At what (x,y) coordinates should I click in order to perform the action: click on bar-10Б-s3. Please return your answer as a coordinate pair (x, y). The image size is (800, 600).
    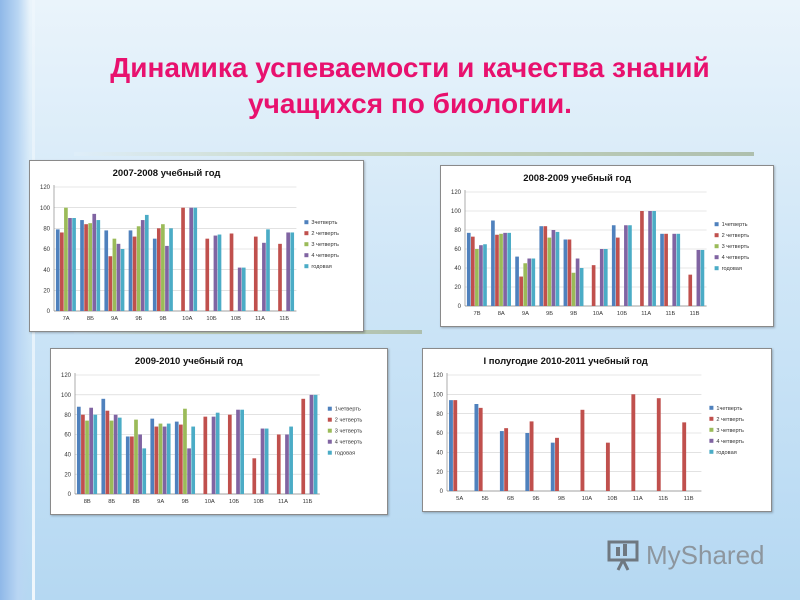
    Looking at the image, I should click on (238, 451).